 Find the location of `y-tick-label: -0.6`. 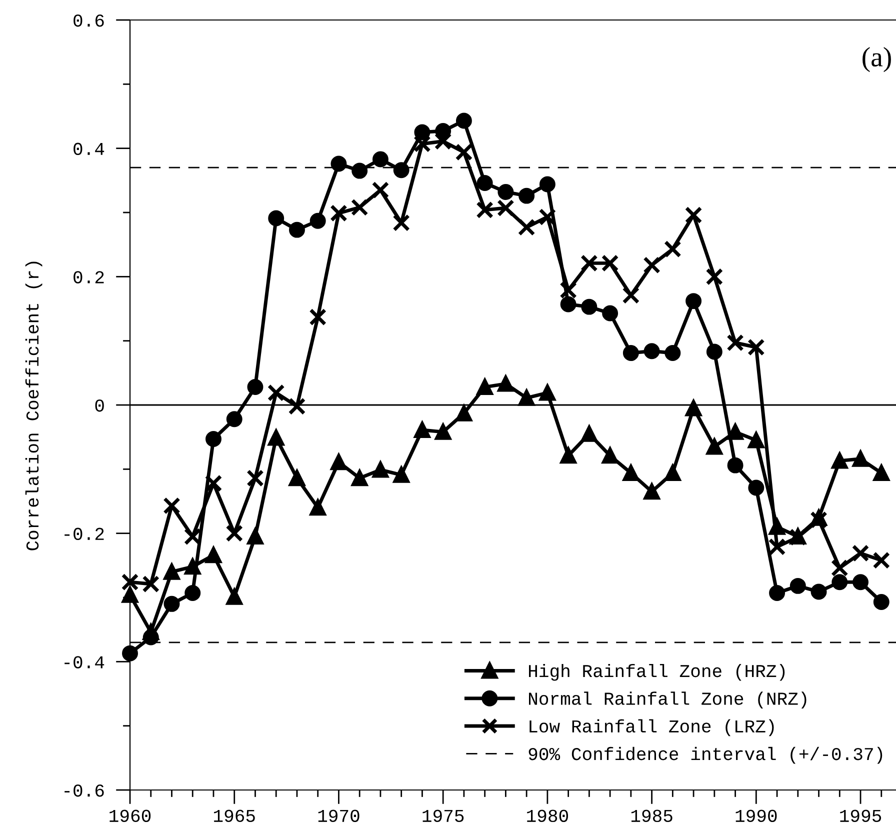

y-tick-label: -0.6 is located at coordinates (84, 790).